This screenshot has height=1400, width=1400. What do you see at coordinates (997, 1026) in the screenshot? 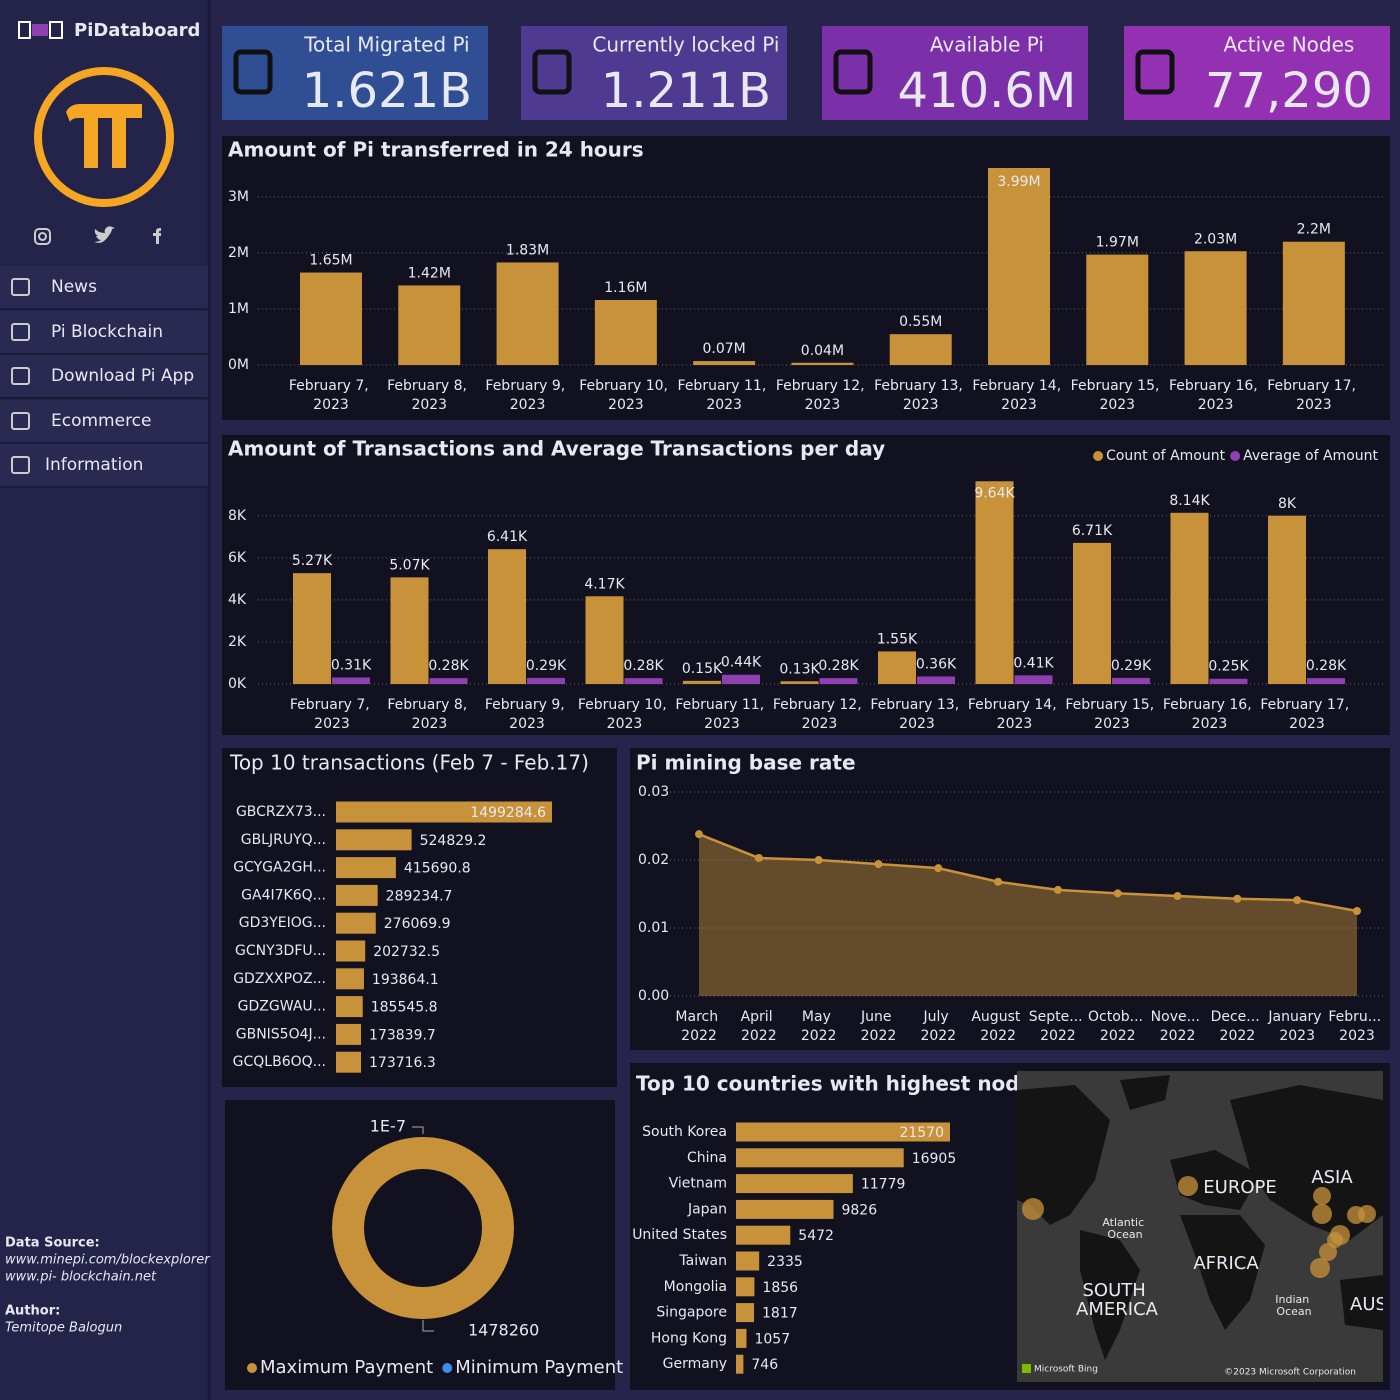
I see `x-tick-label: August 2022` at bounding box center [997, 1026].